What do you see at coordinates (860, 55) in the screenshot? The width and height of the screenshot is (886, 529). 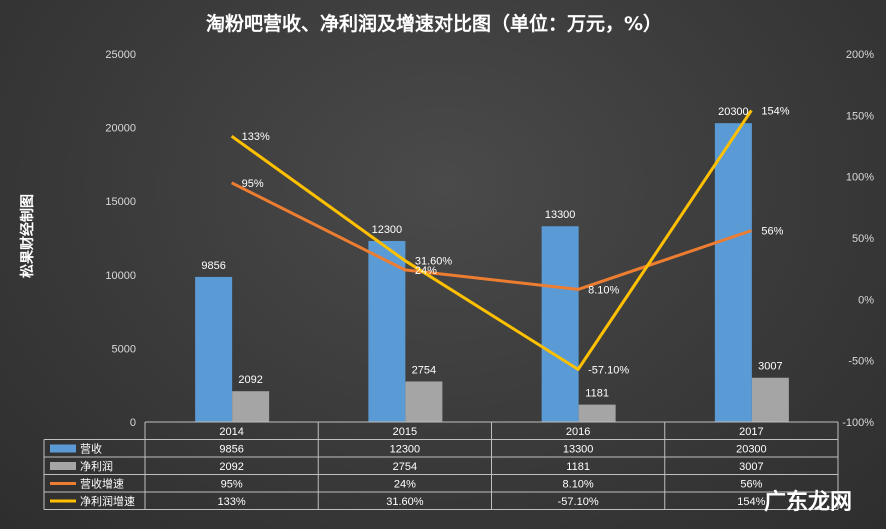 I see `y2-tick-label: 200%` at bounding box center [860, 55].